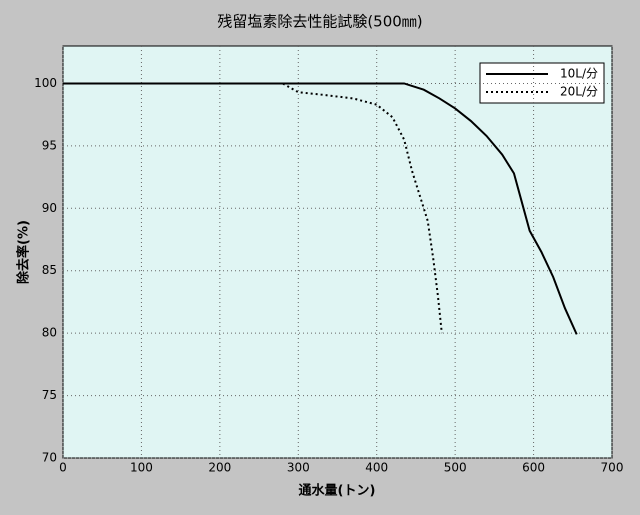 The width and height of the screenshot is (640, 515). What do you see at coordinates (533, 468) in the screenshot?
I see `x-tick-label: 600` at bounding box center [533, 468].